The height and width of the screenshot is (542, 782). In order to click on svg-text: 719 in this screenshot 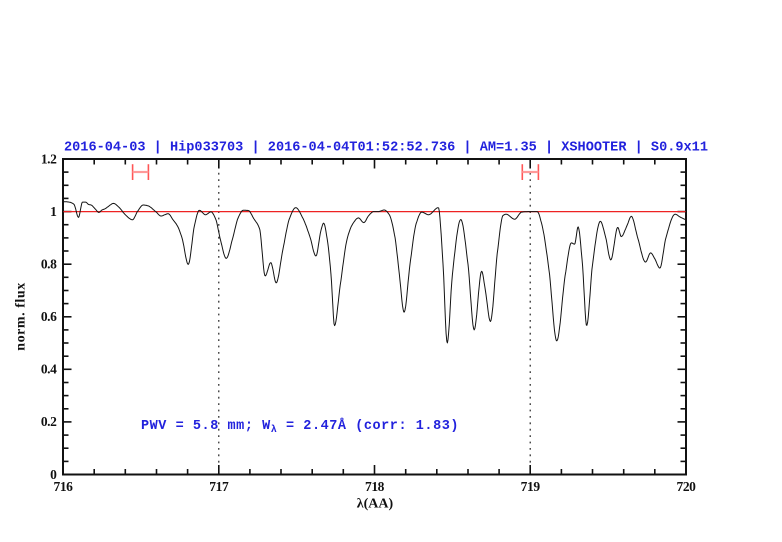, I will do `click(531, 486)`.